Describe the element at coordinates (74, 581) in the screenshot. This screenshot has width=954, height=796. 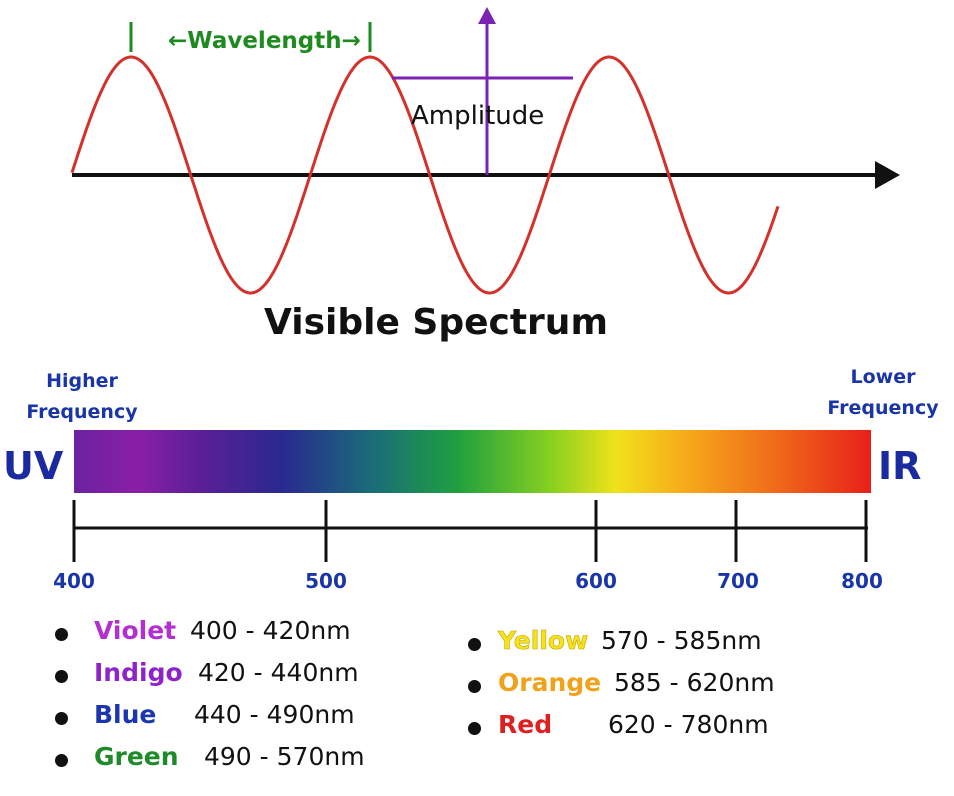
I see `tick-label-400: 400` at that location.